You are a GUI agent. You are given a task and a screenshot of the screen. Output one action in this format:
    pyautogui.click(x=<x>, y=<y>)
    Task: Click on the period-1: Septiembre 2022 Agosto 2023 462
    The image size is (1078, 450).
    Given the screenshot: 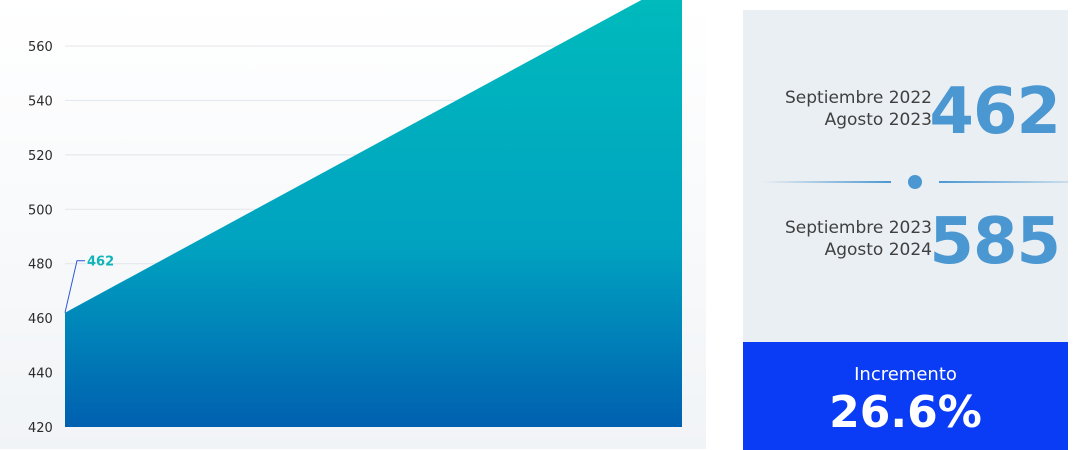 What is the action you would take?
    pyautogui.click(x=905, y=117)
    